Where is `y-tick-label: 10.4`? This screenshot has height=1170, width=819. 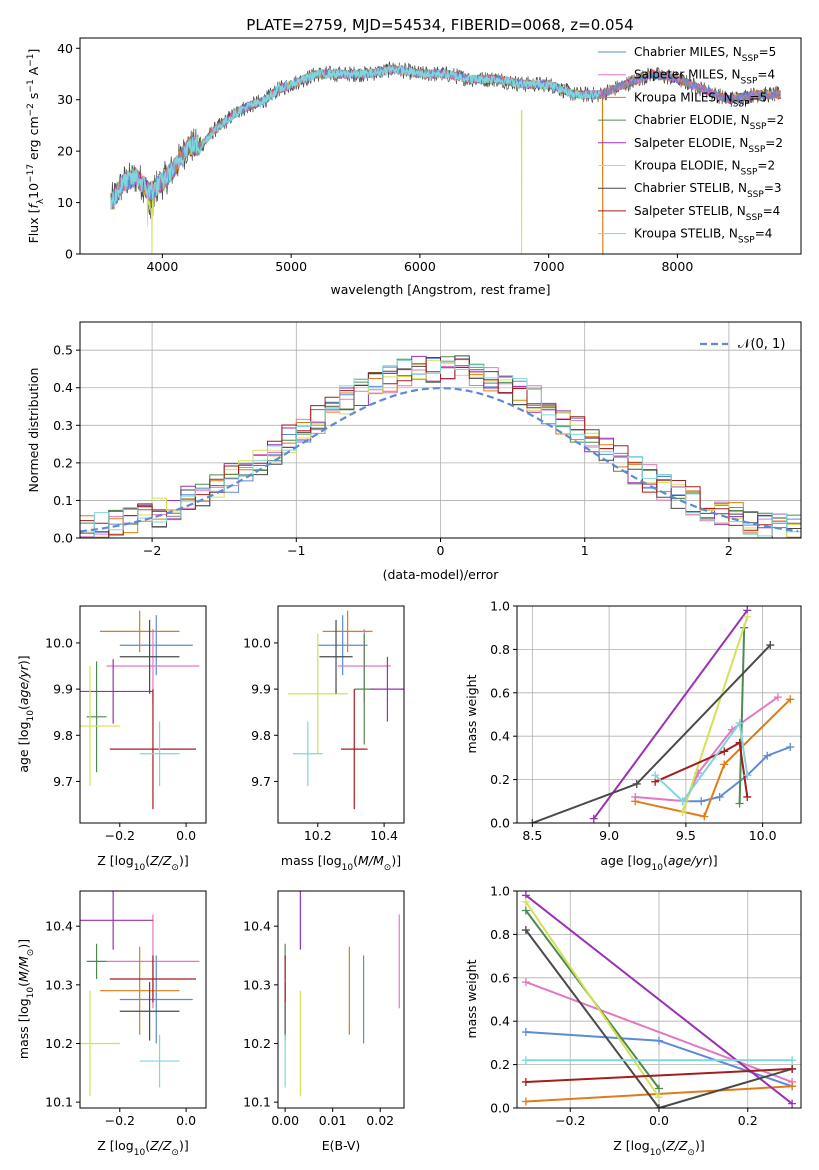 y-tick-label: 10.4 is located at coordinates (59, 926).